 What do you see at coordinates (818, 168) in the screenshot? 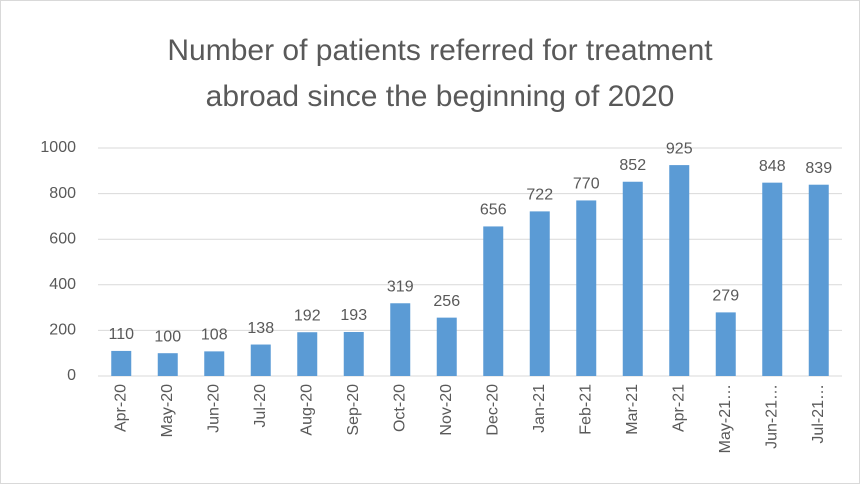
I see `value-label: 839` at bounding box center [818, 168].